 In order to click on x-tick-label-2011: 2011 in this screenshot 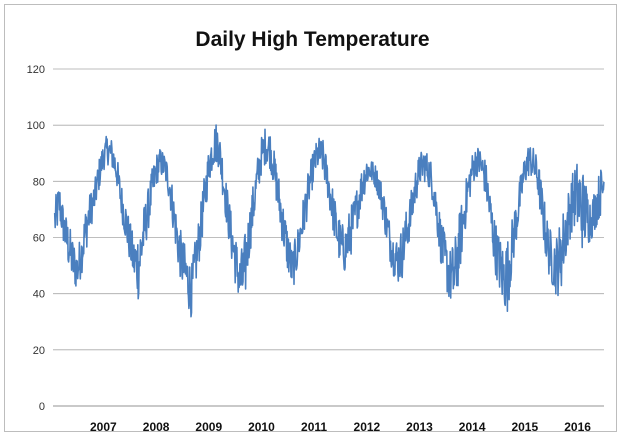, I will do `click(314, 427)`.